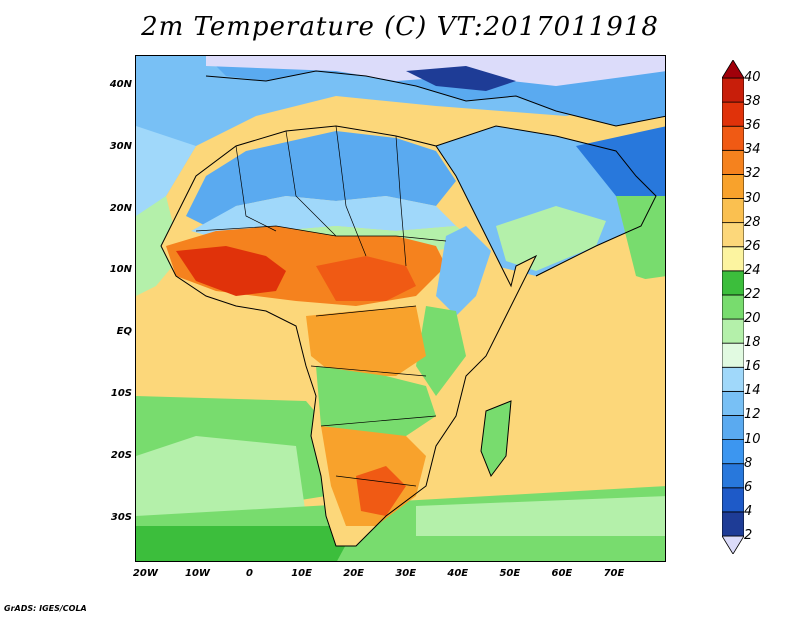 This screenshot has width=800, height=618. I want to click on colorbar-label: 4, so click(748, 511).